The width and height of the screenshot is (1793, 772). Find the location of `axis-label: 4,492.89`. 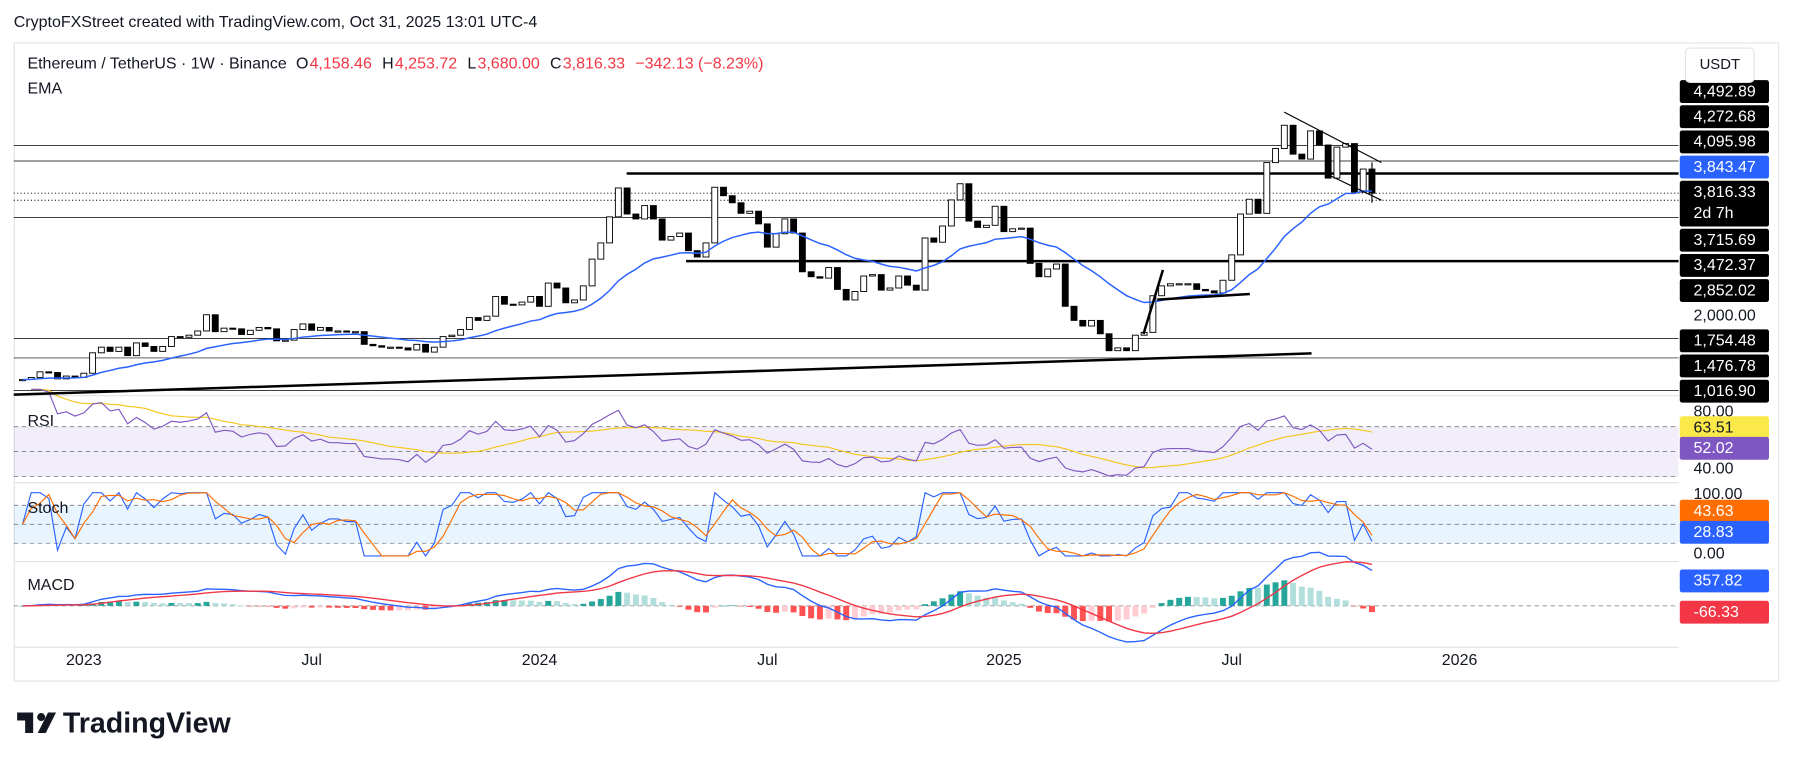

axis-label: 4,492.89 is located at coordinates (1725, 91).